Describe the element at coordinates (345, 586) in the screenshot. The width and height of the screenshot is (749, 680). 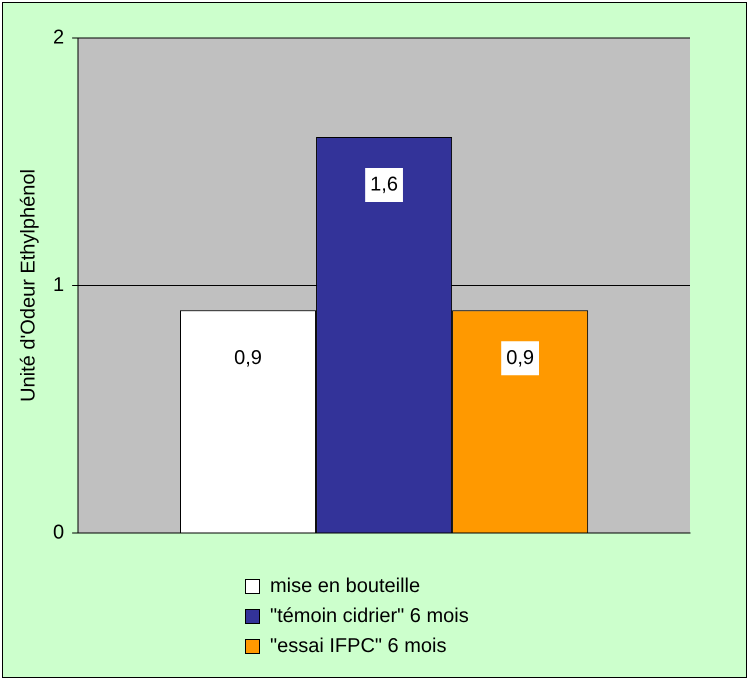
I see `legend-label: mise en bouteille` at that location.